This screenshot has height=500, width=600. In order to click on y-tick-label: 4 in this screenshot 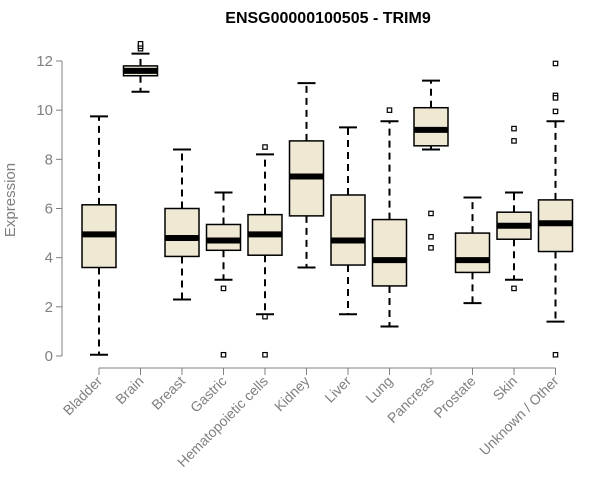, I will do `click(49, 258)`.